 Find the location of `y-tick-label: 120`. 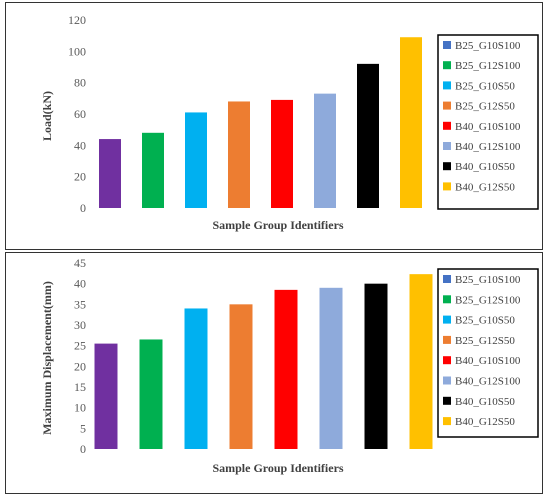

y-tick-label: 120 is located at coordinates (77, 20).